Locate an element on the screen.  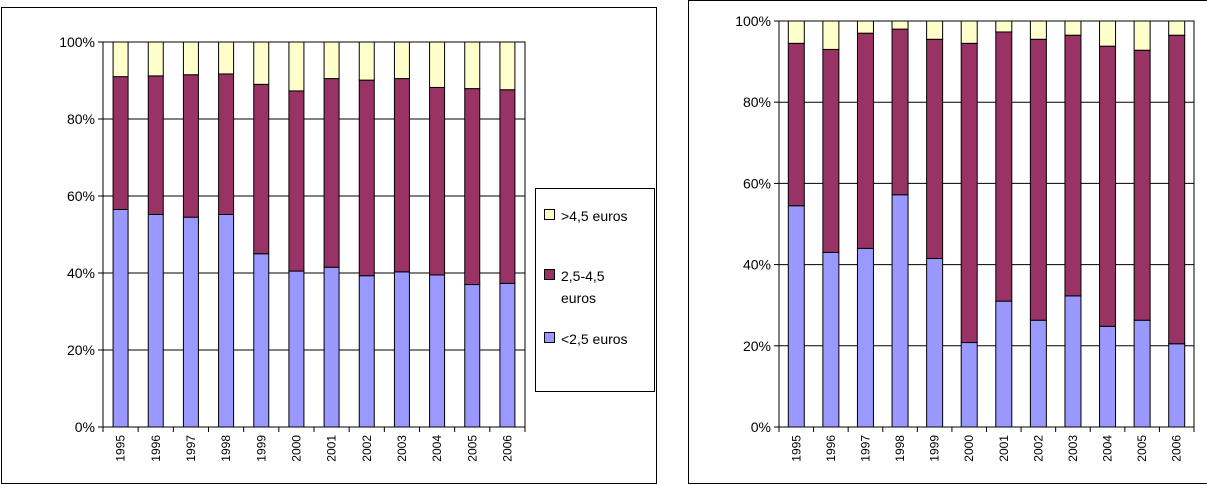
legend: >4,5 euros 2,5-4,5 euros <2,5 euros is located at coordinates (595, 290).